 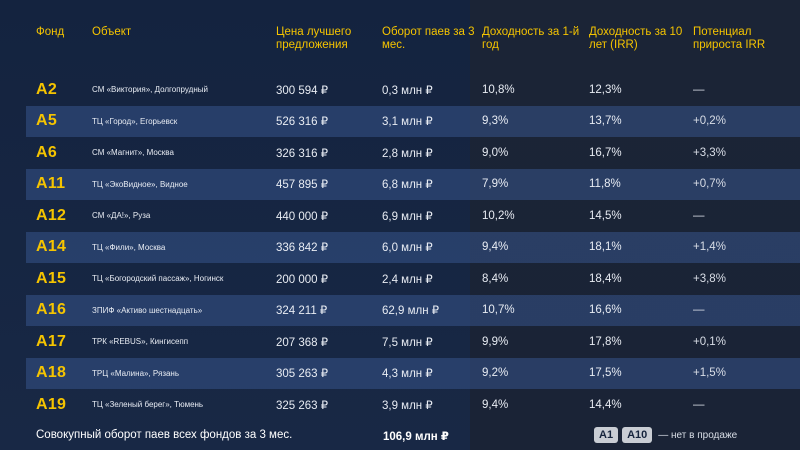 I want to click on potential-value: +1,5%, so click(x=709, y=373).